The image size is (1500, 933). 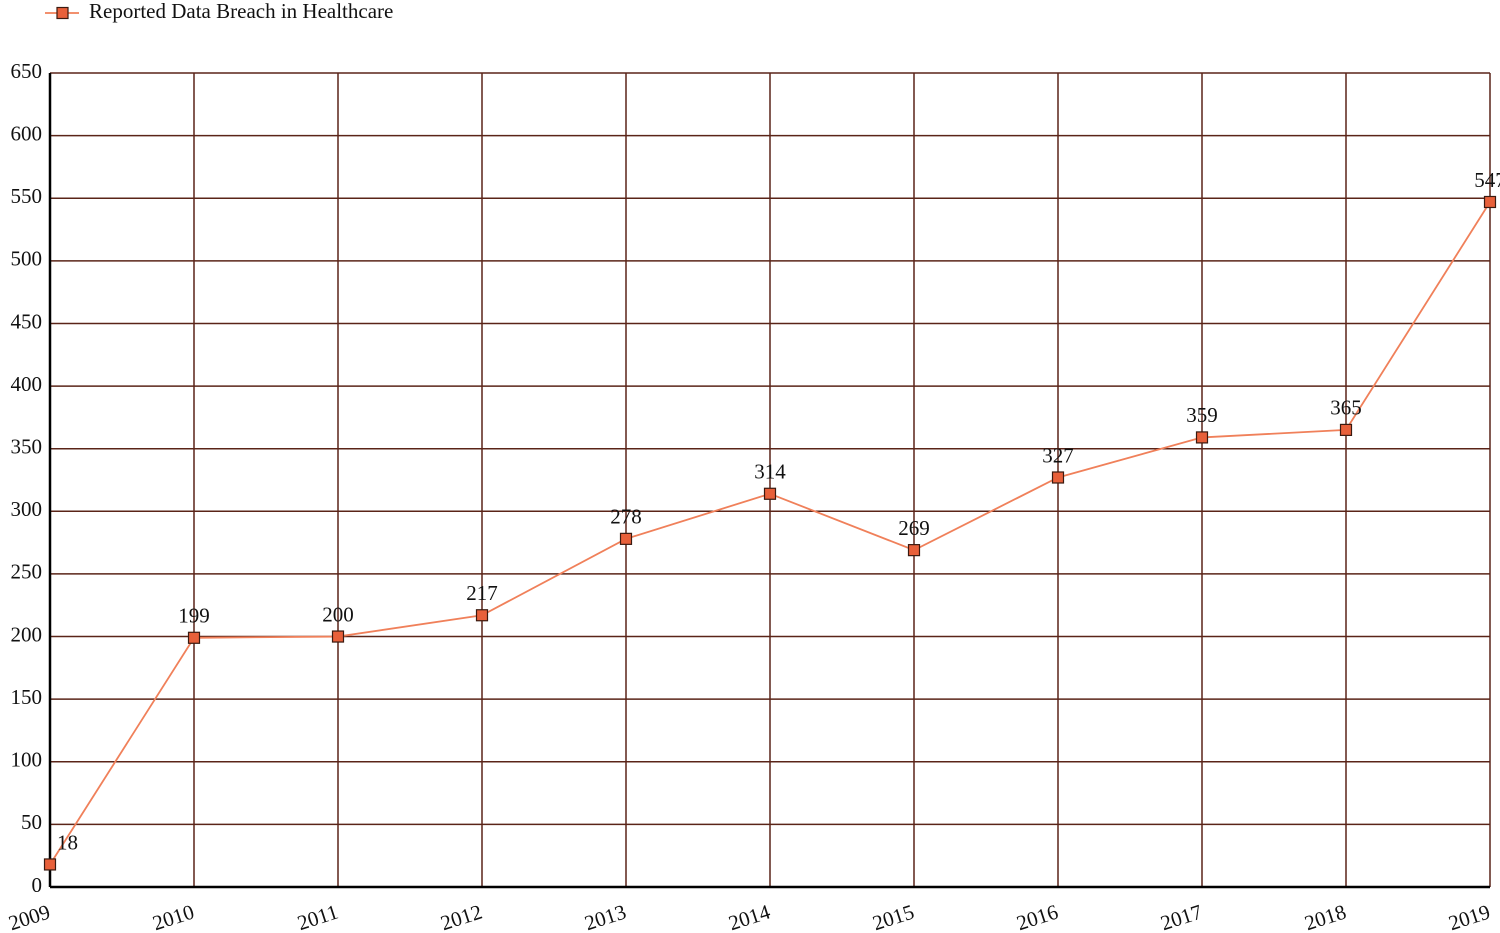 What do you see at coordinates (67, 842) in the screenshot?
I see `data-label: 18` at bounding box center [67, 842].